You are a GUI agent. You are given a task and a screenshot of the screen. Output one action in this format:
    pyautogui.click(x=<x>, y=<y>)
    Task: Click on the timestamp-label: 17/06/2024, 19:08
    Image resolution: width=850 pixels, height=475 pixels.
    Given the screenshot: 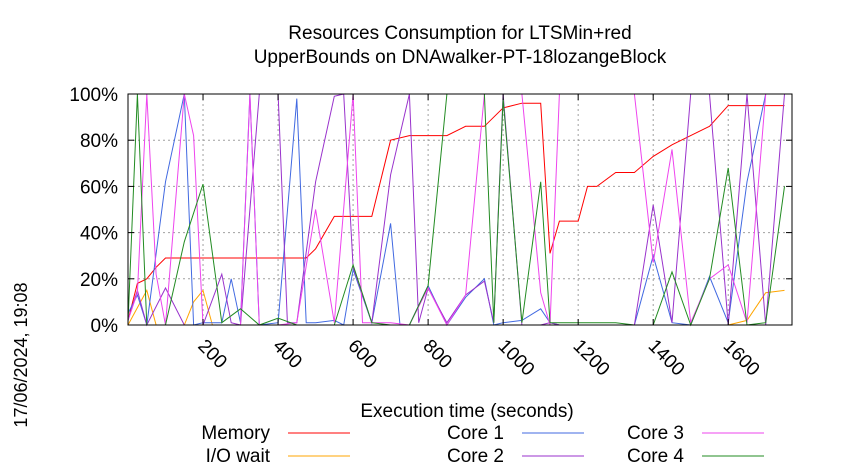 What is the action you would take?
    pyautogui.click(x=21, y=354)
    